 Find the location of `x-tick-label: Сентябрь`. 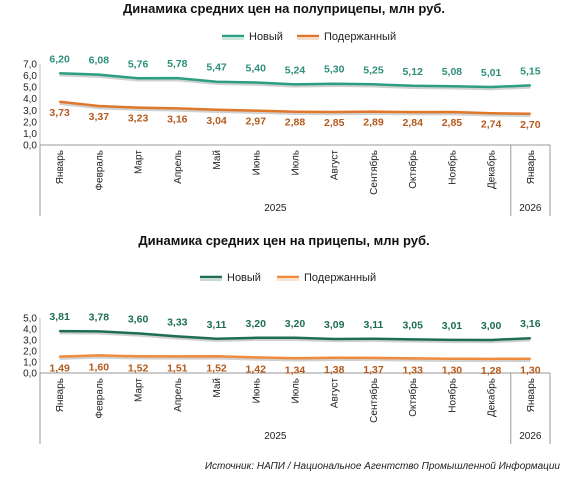

x-tick-label: Сентябрь is located at coordinates (374, 172).